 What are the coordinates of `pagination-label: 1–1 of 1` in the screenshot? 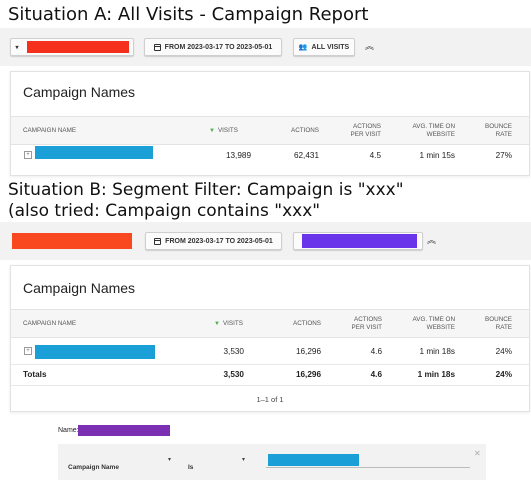 It's located at (270, 399).